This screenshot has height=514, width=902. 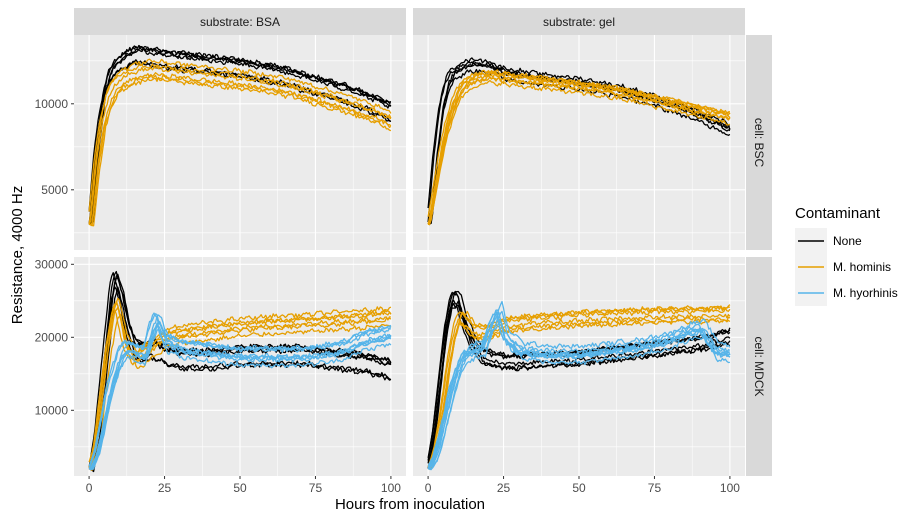 I want to click on y-axis-title: Resistance, 4000 Hz, so click(x=17, y=255).